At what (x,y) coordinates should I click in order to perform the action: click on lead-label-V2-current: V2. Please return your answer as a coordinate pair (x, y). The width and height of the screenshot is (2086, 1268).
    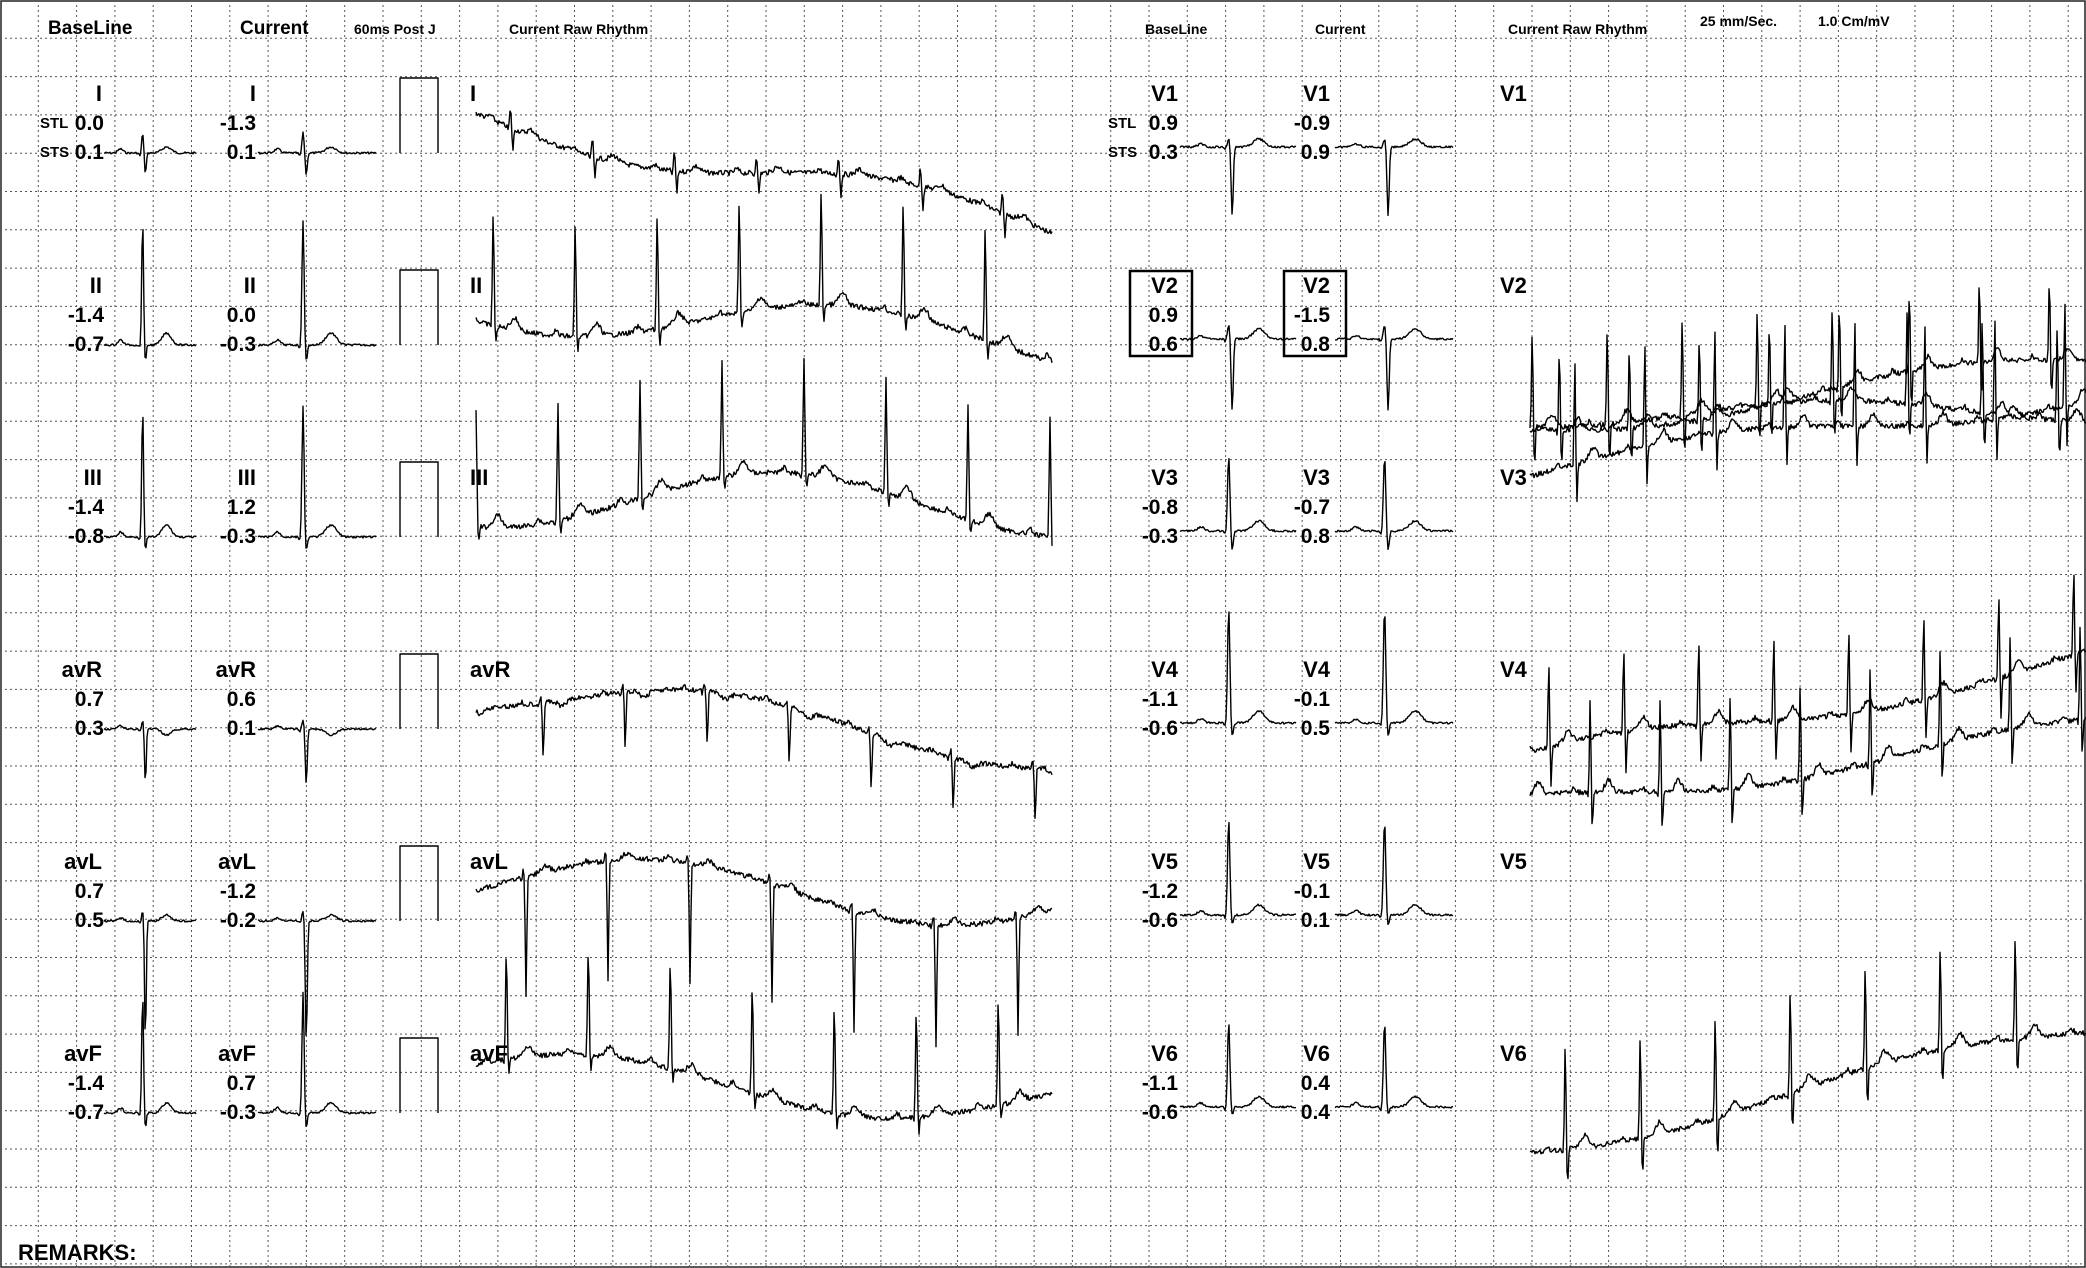
    Looking at the image, I should click on (1316, 285).